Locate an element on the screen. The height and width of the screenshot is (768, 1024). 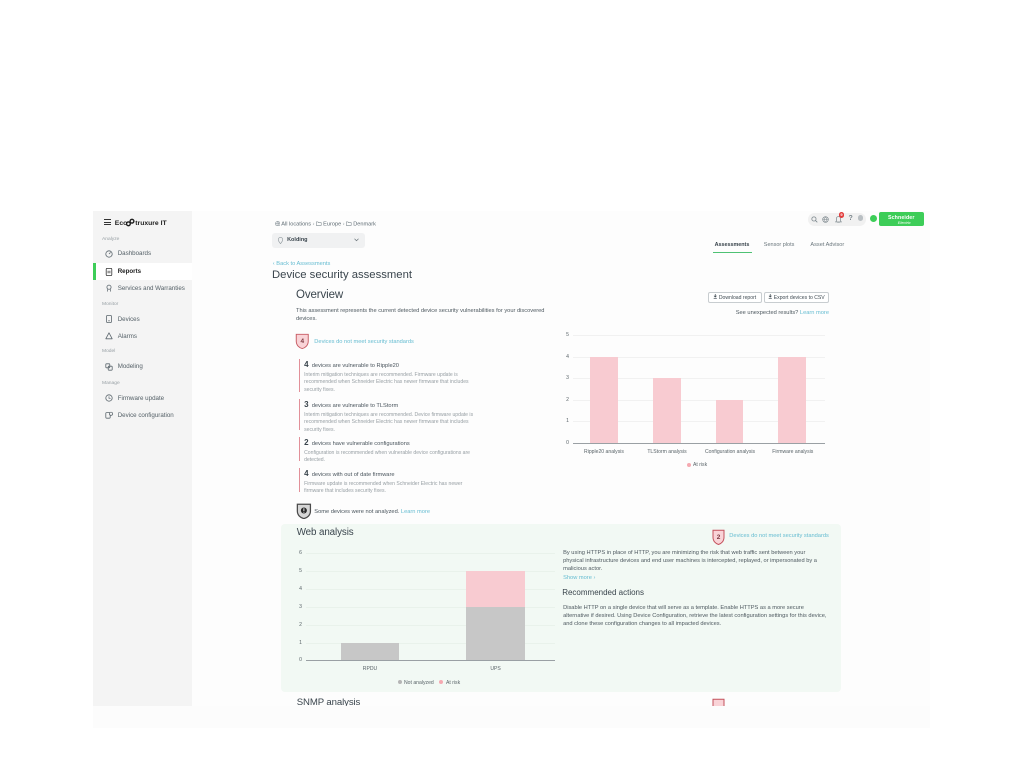
svg-text: 2 is located at coordinates (718, 537).